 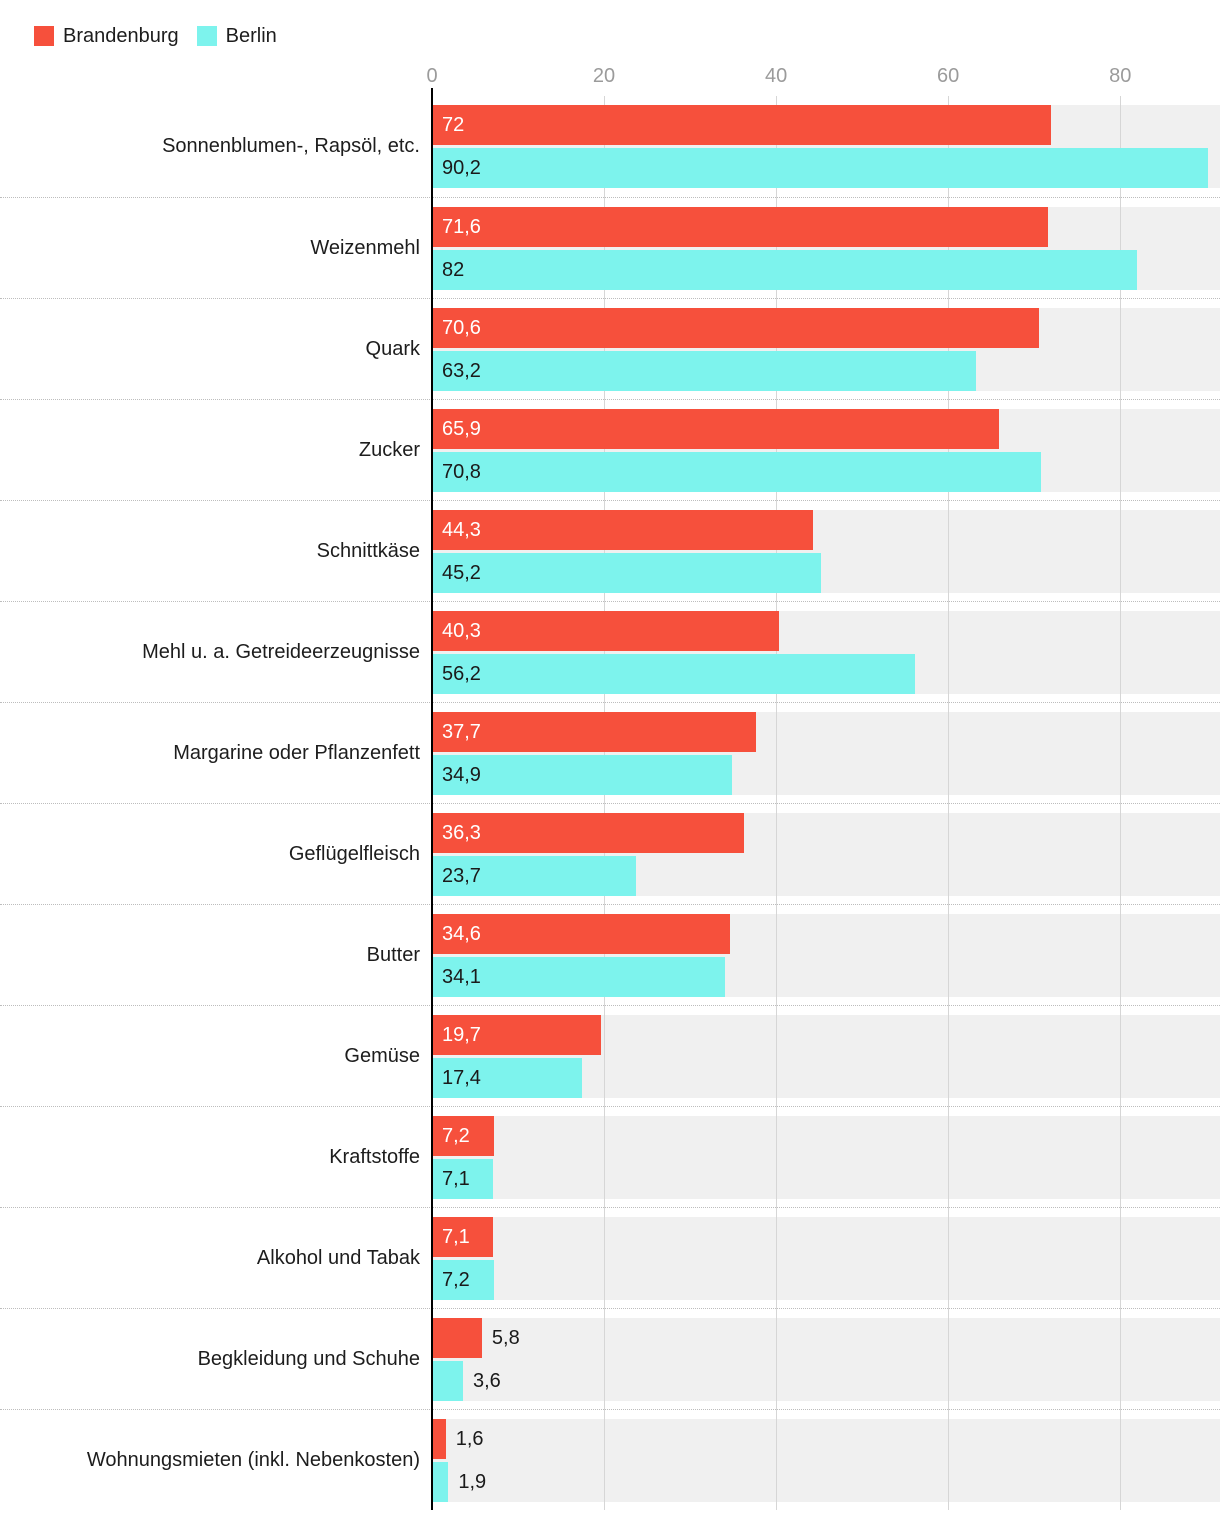 I want to click on plot-area: 71,6 82, so click(x=826, y=248).